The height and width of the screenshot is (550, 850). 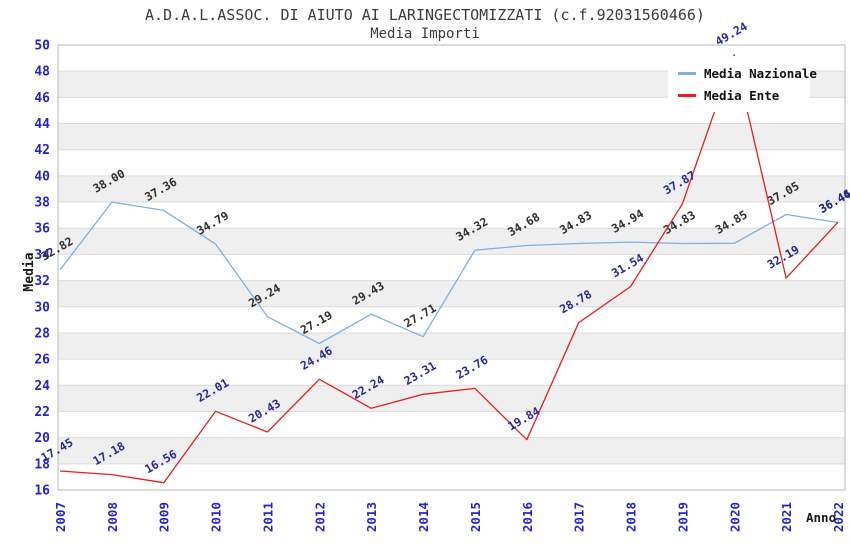 I want to click on y-tick-label: 20, so click(x=42, y=438).